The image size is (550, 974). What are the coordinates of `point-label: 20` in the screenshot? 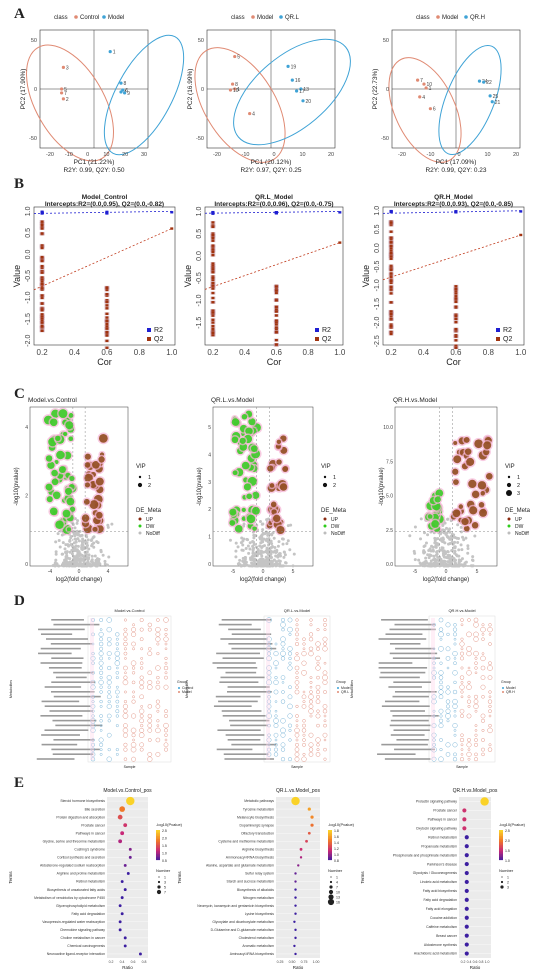 It's located at (309, 102).